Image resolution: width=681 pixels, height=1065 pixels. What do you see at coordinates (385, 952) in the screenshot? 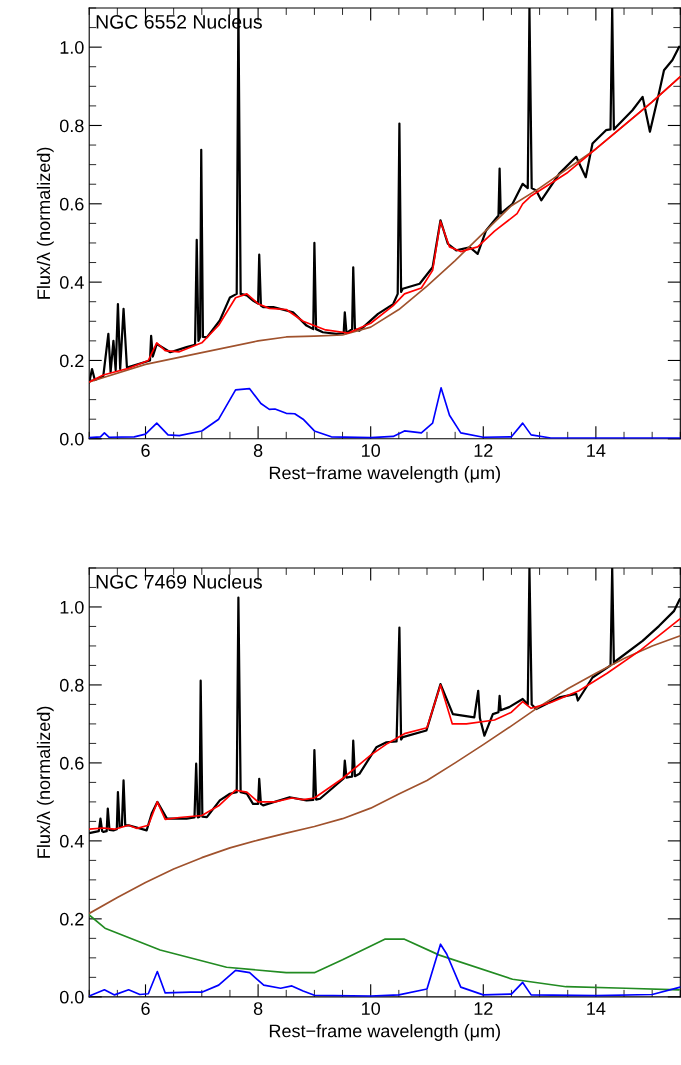
I see `line-series` at bounding box center [385, 952].